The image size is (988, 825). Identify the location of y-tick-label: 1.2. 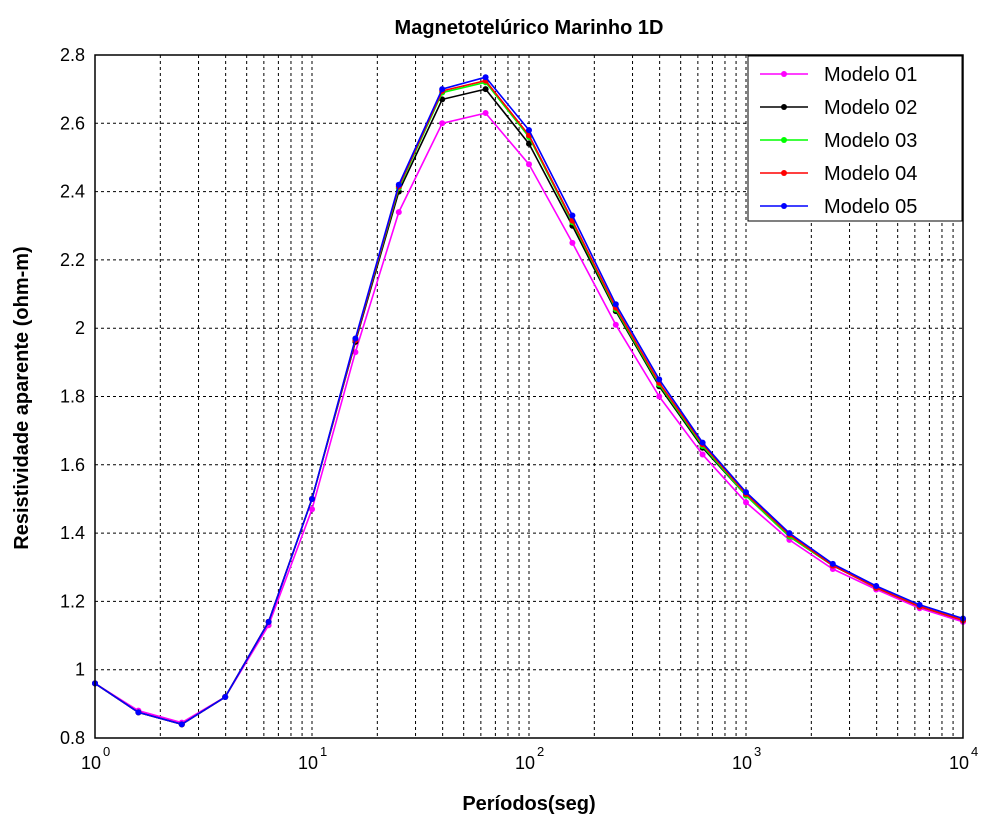
(72, 601).